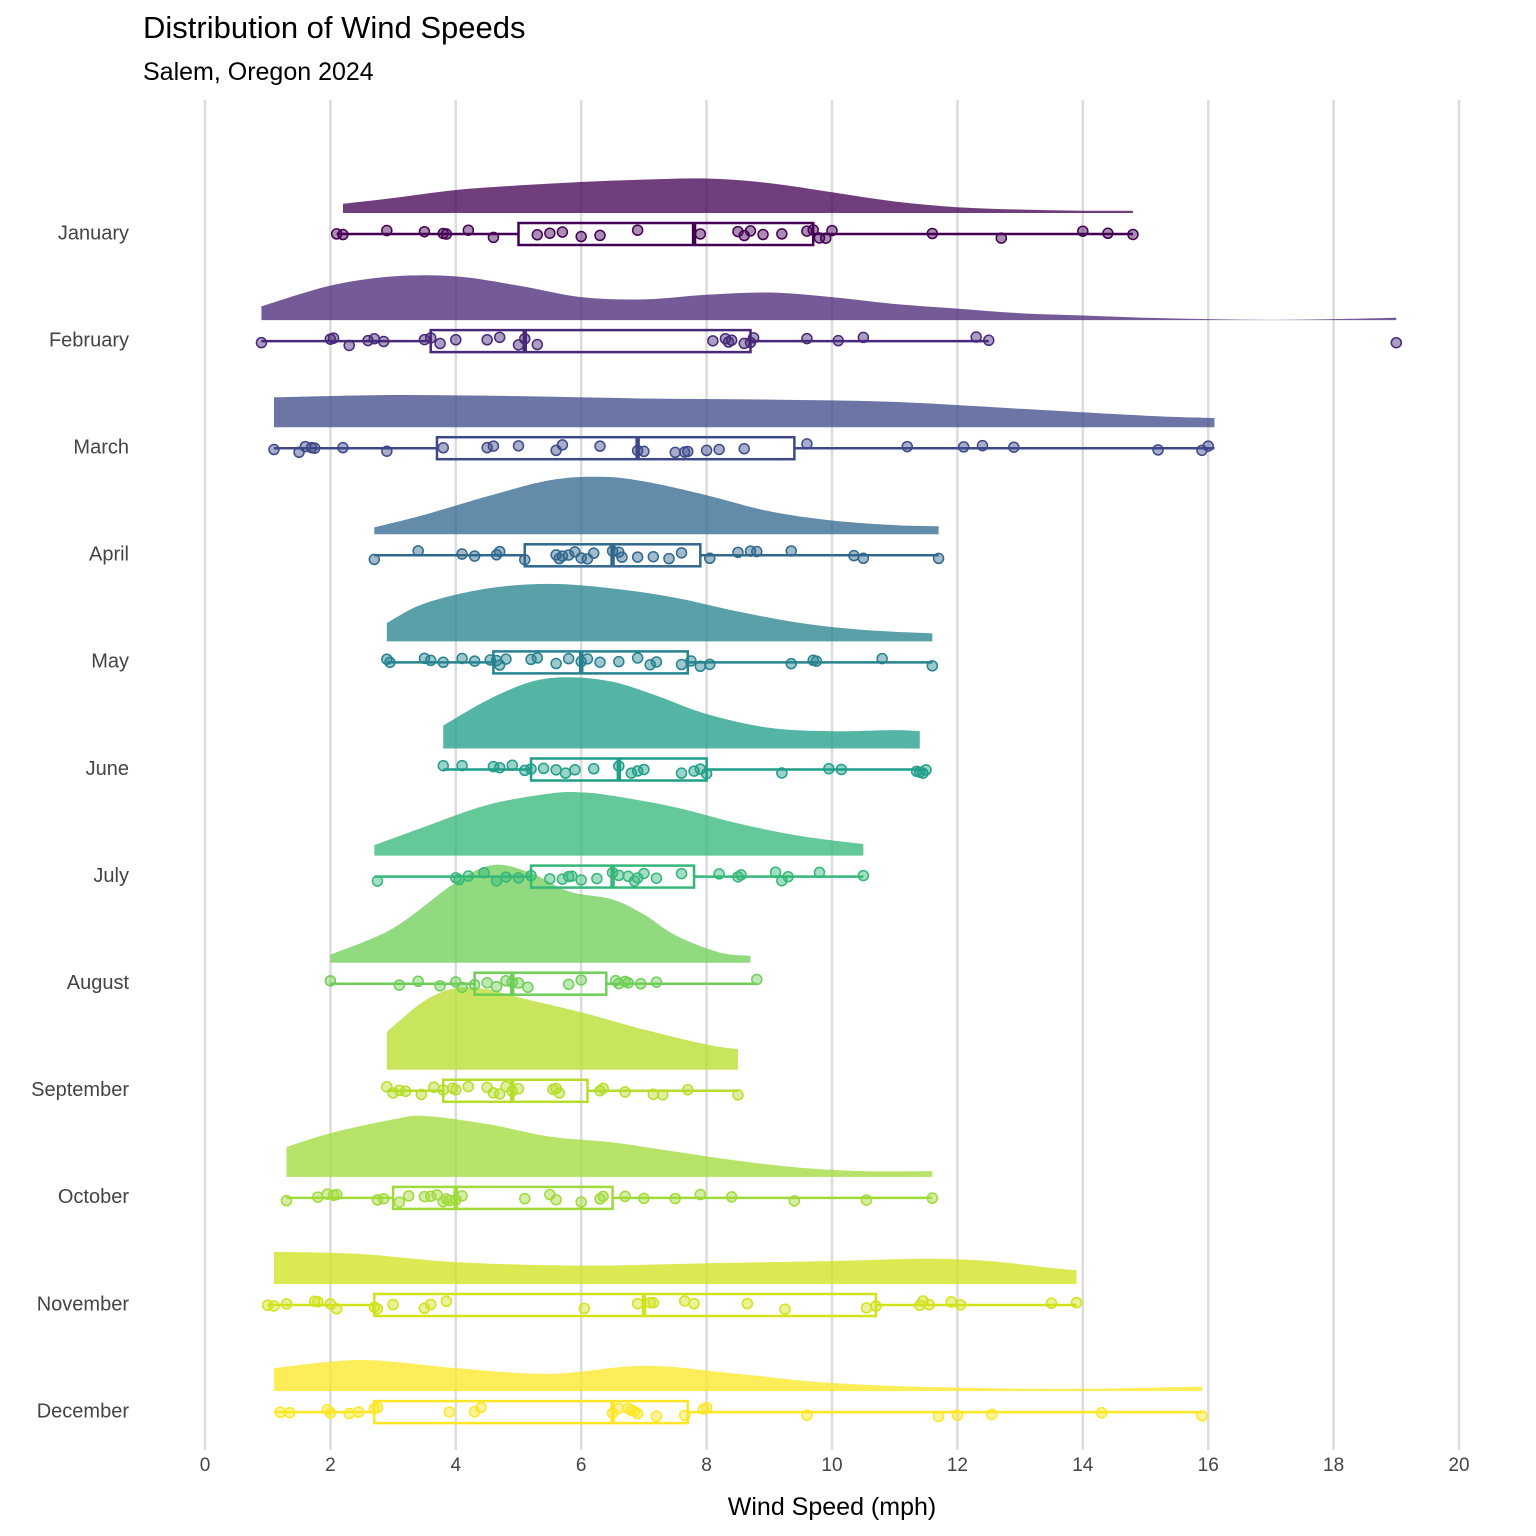 The height and width of the screenshot is (1536, 1536). What do you see at coordinates (831, 1465) in the screenshot?
I see `x-tick-label: 10` at bounding box center [831, 1465].